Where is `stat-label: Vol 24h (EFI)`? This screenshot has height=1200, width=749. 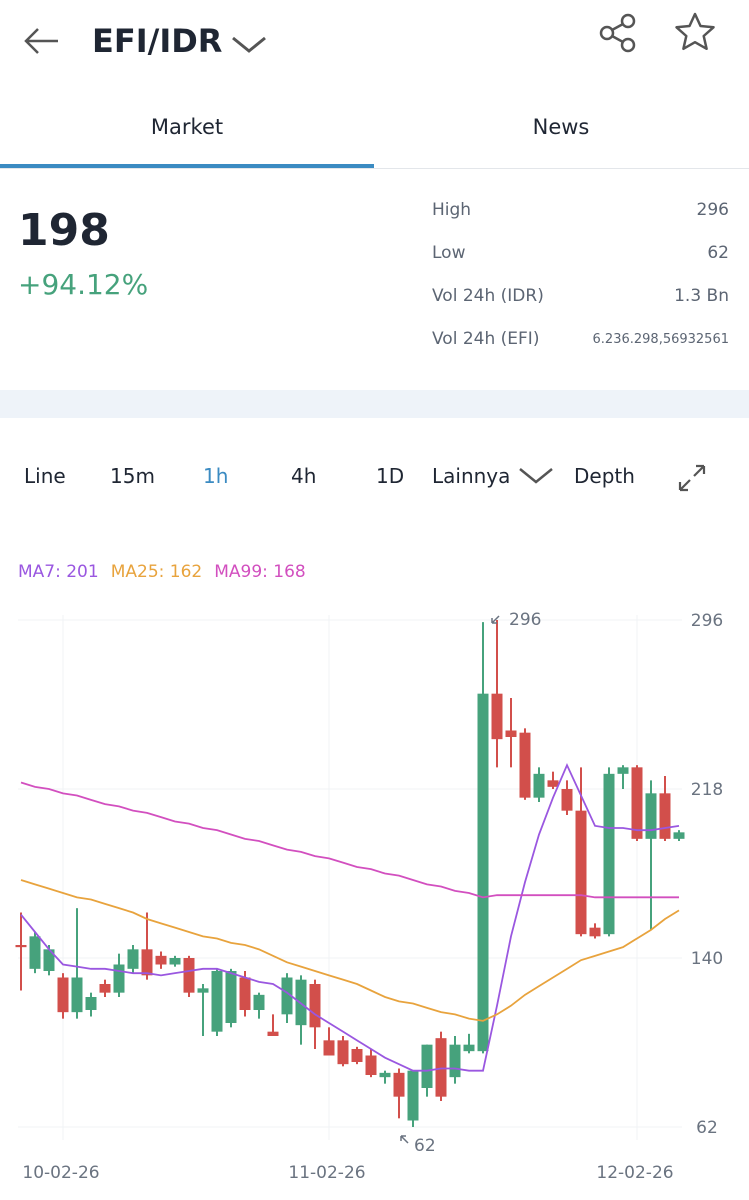 stat-label: Vol 24h (EFI) is located at coordinates (486, 339).